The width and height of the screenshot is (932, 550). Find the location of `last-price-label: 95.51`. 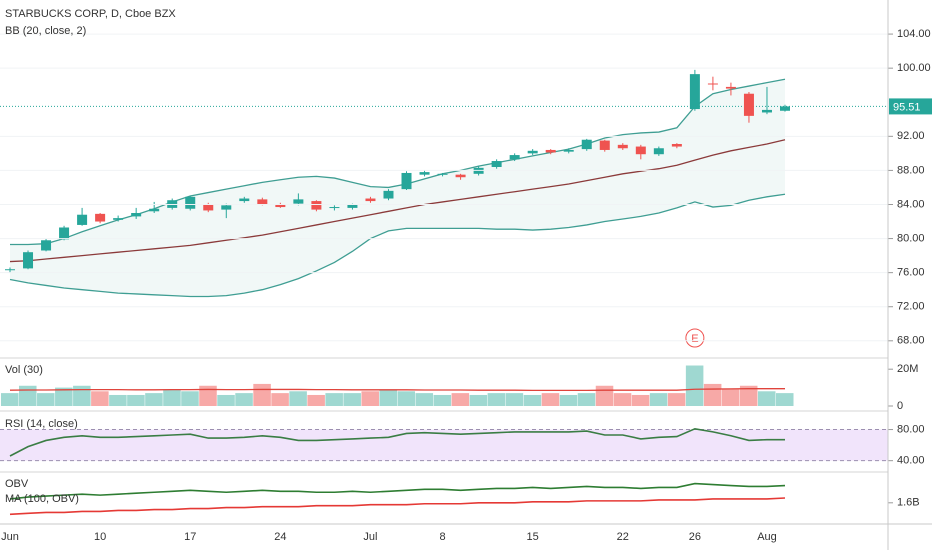

last-price-label: 95.51 is located at coordinates (907, 107).